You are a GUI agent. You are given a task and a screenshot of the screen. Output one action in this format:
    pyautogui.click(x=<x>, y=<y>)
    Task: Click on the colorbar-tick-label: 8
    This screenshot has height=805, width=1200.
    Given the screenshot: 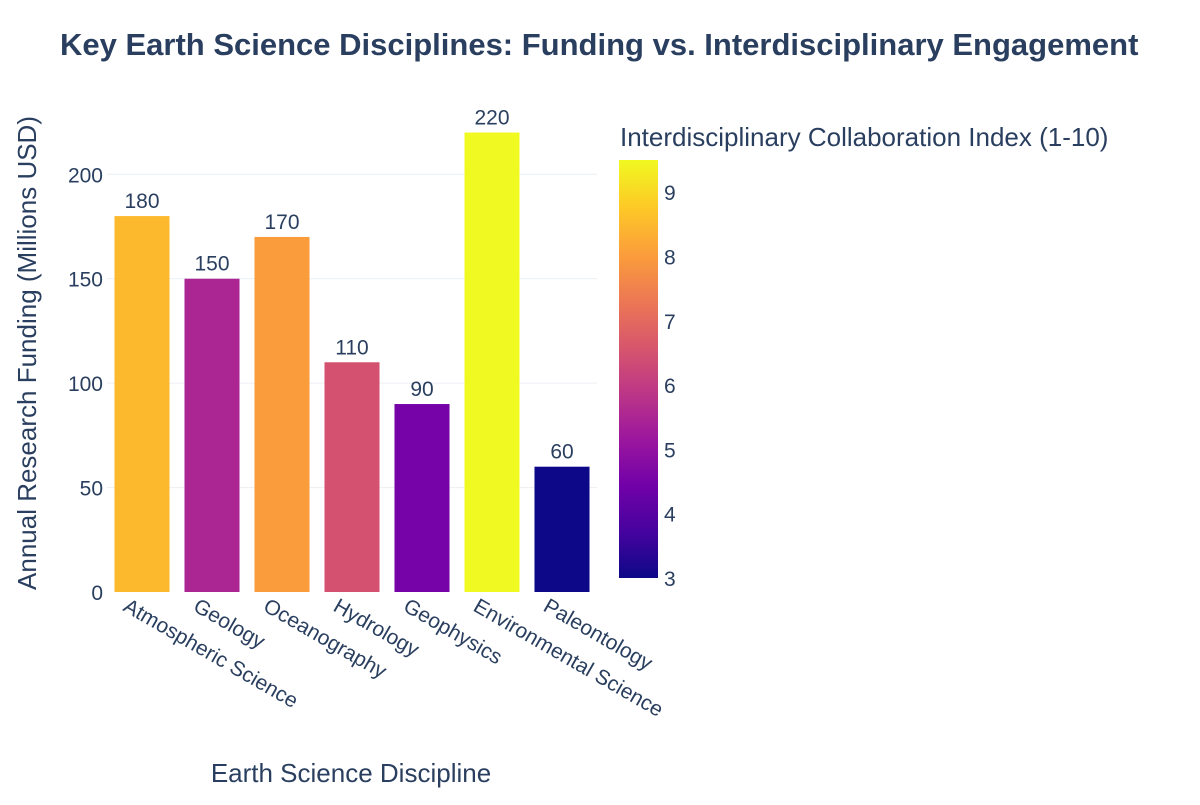 What is the action you would take?
    pyautogui.click(x=670, y=257)
    